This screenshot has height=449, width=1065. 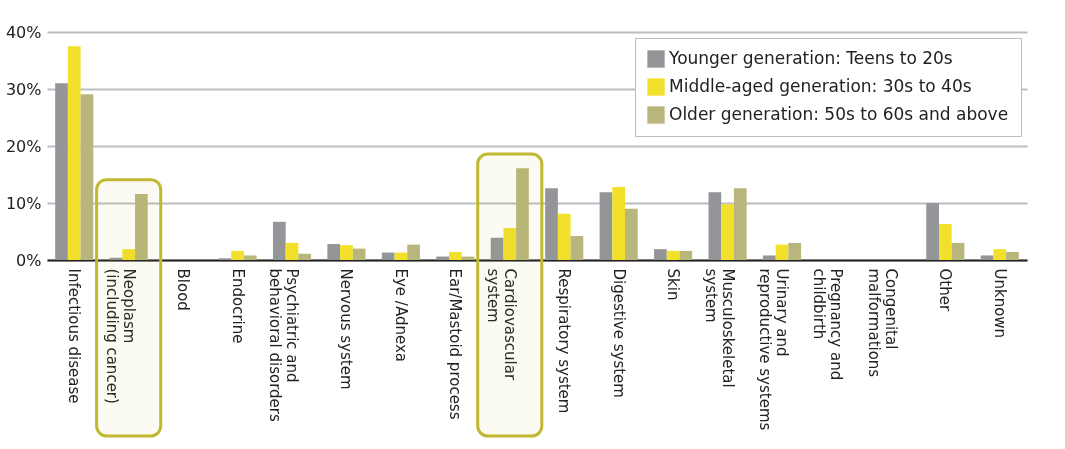 I want to click on x-tick-label: Respiratory system, so click(x=564, y=341).